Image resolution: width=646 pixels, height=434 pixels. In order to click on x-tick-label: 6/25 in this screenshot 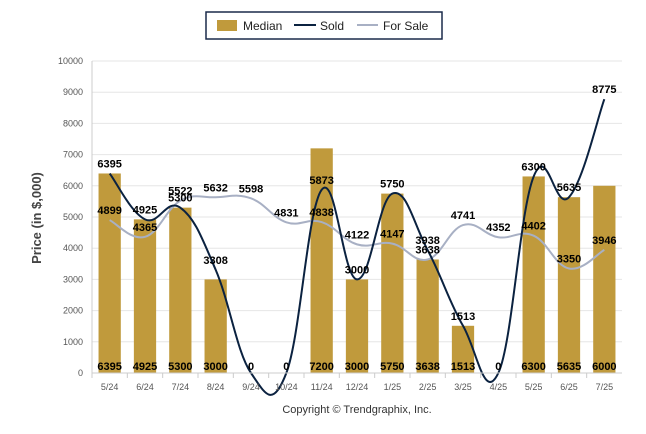, I will do `click(569, 387)`.